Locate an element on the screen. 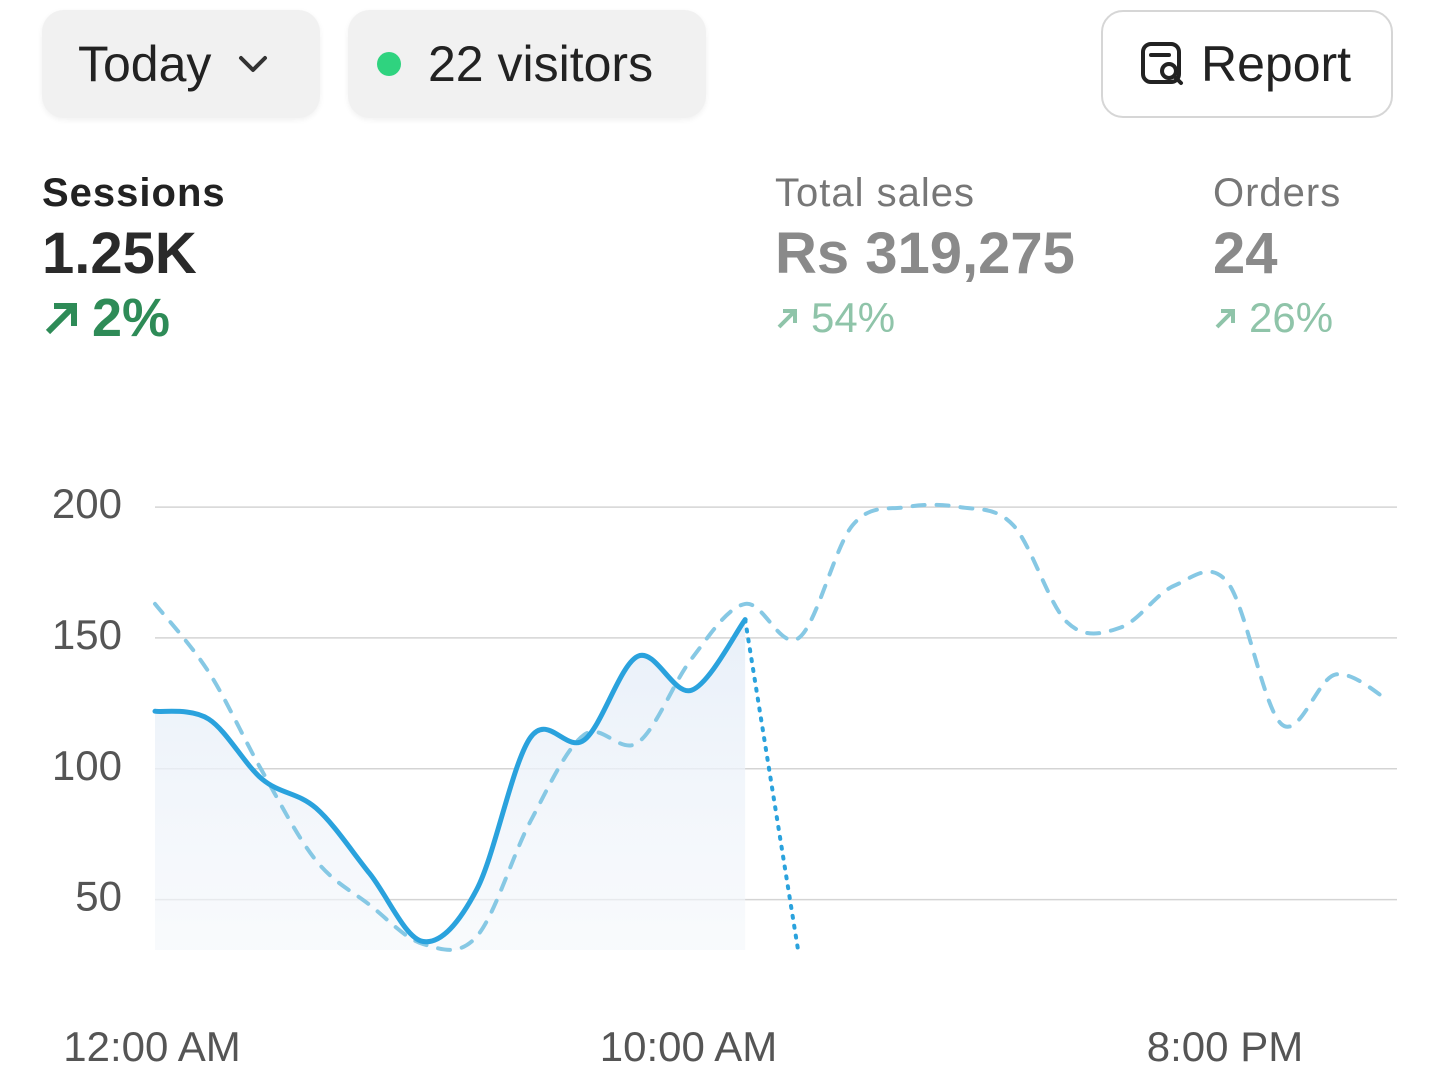  report-button: Report is located at coordinates (1247, 64).